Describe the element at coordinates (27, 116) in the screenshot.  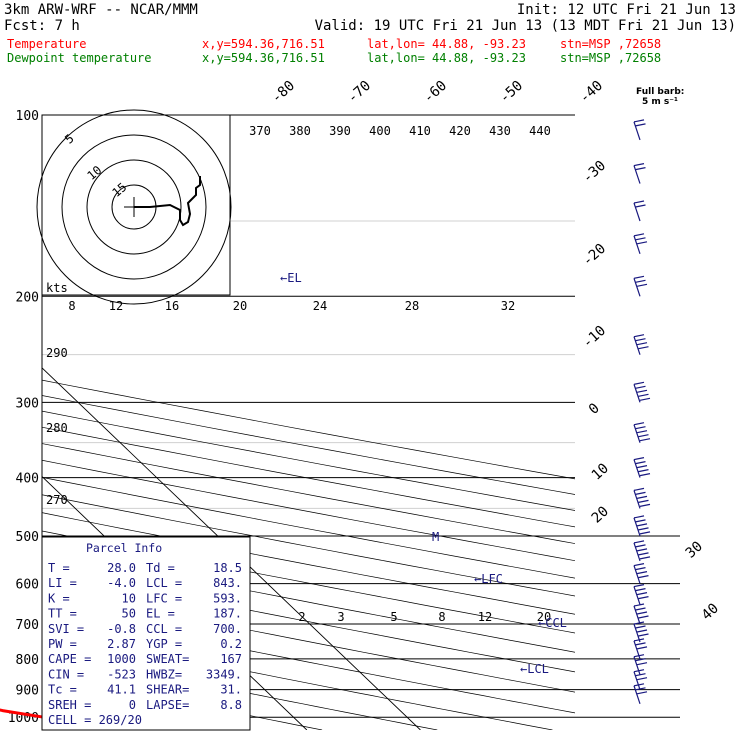
I see `pressure-label-100: 100` at that location.